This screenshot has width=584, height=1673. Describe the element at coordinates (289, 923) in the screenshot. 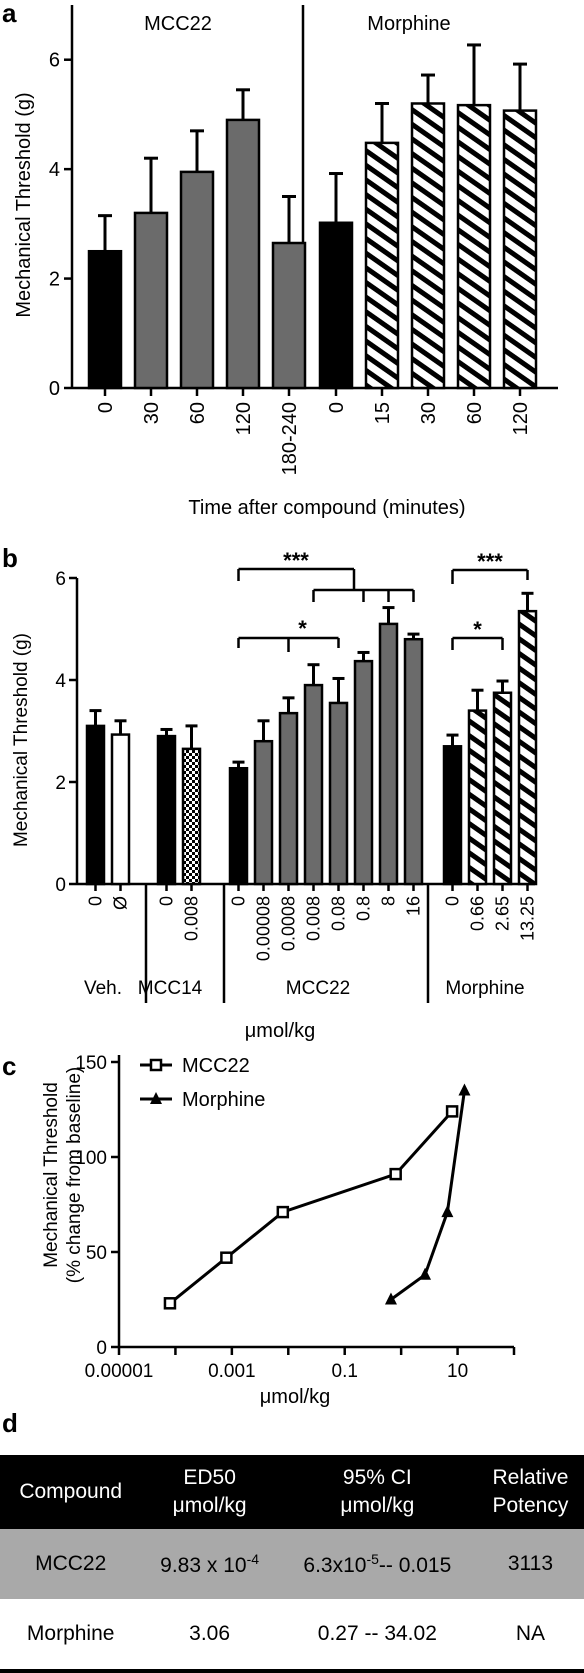

I see `panel-b-xtick-label: 0.0008` at that location.